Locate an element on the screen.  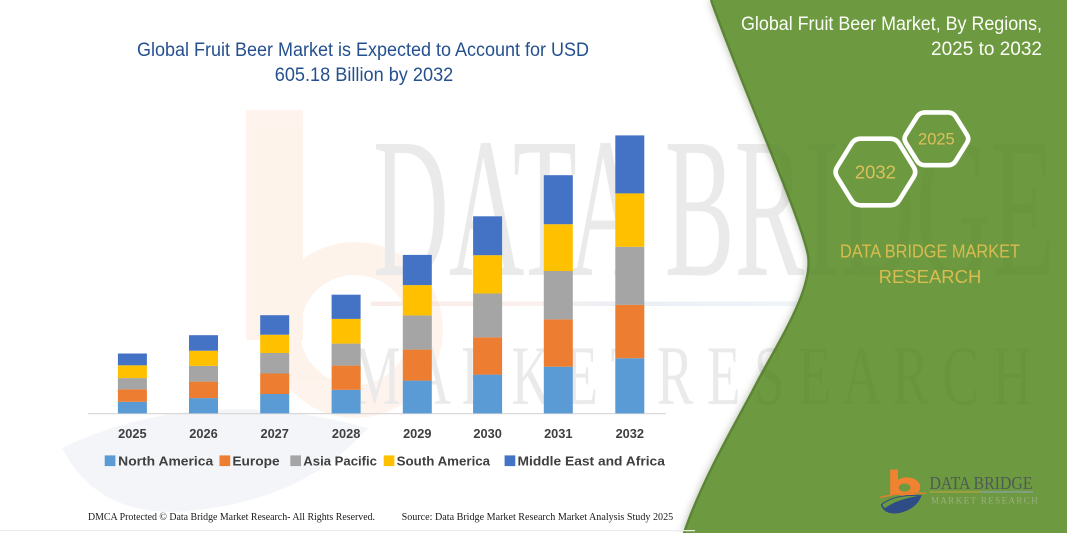
svg-text: 2029 is located at coordinates (417, 433).